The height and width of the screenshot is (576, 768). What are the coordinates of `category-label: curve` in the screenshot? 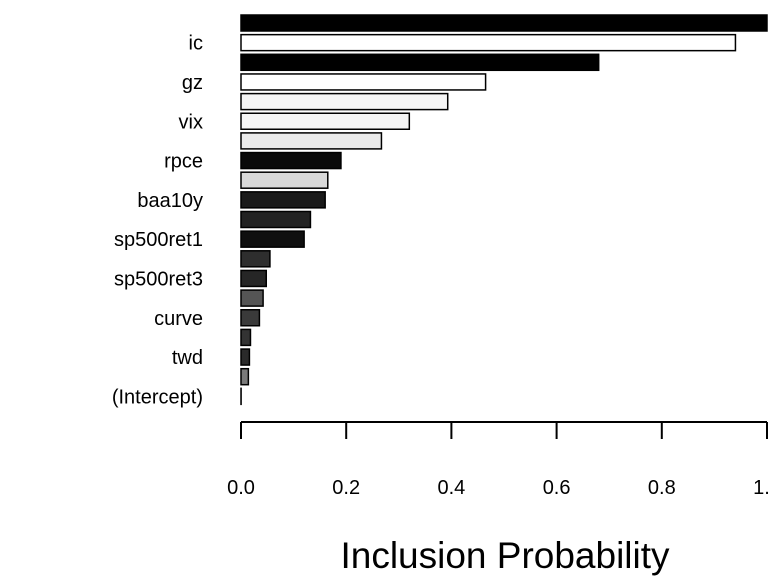 It's located at (178, 319).